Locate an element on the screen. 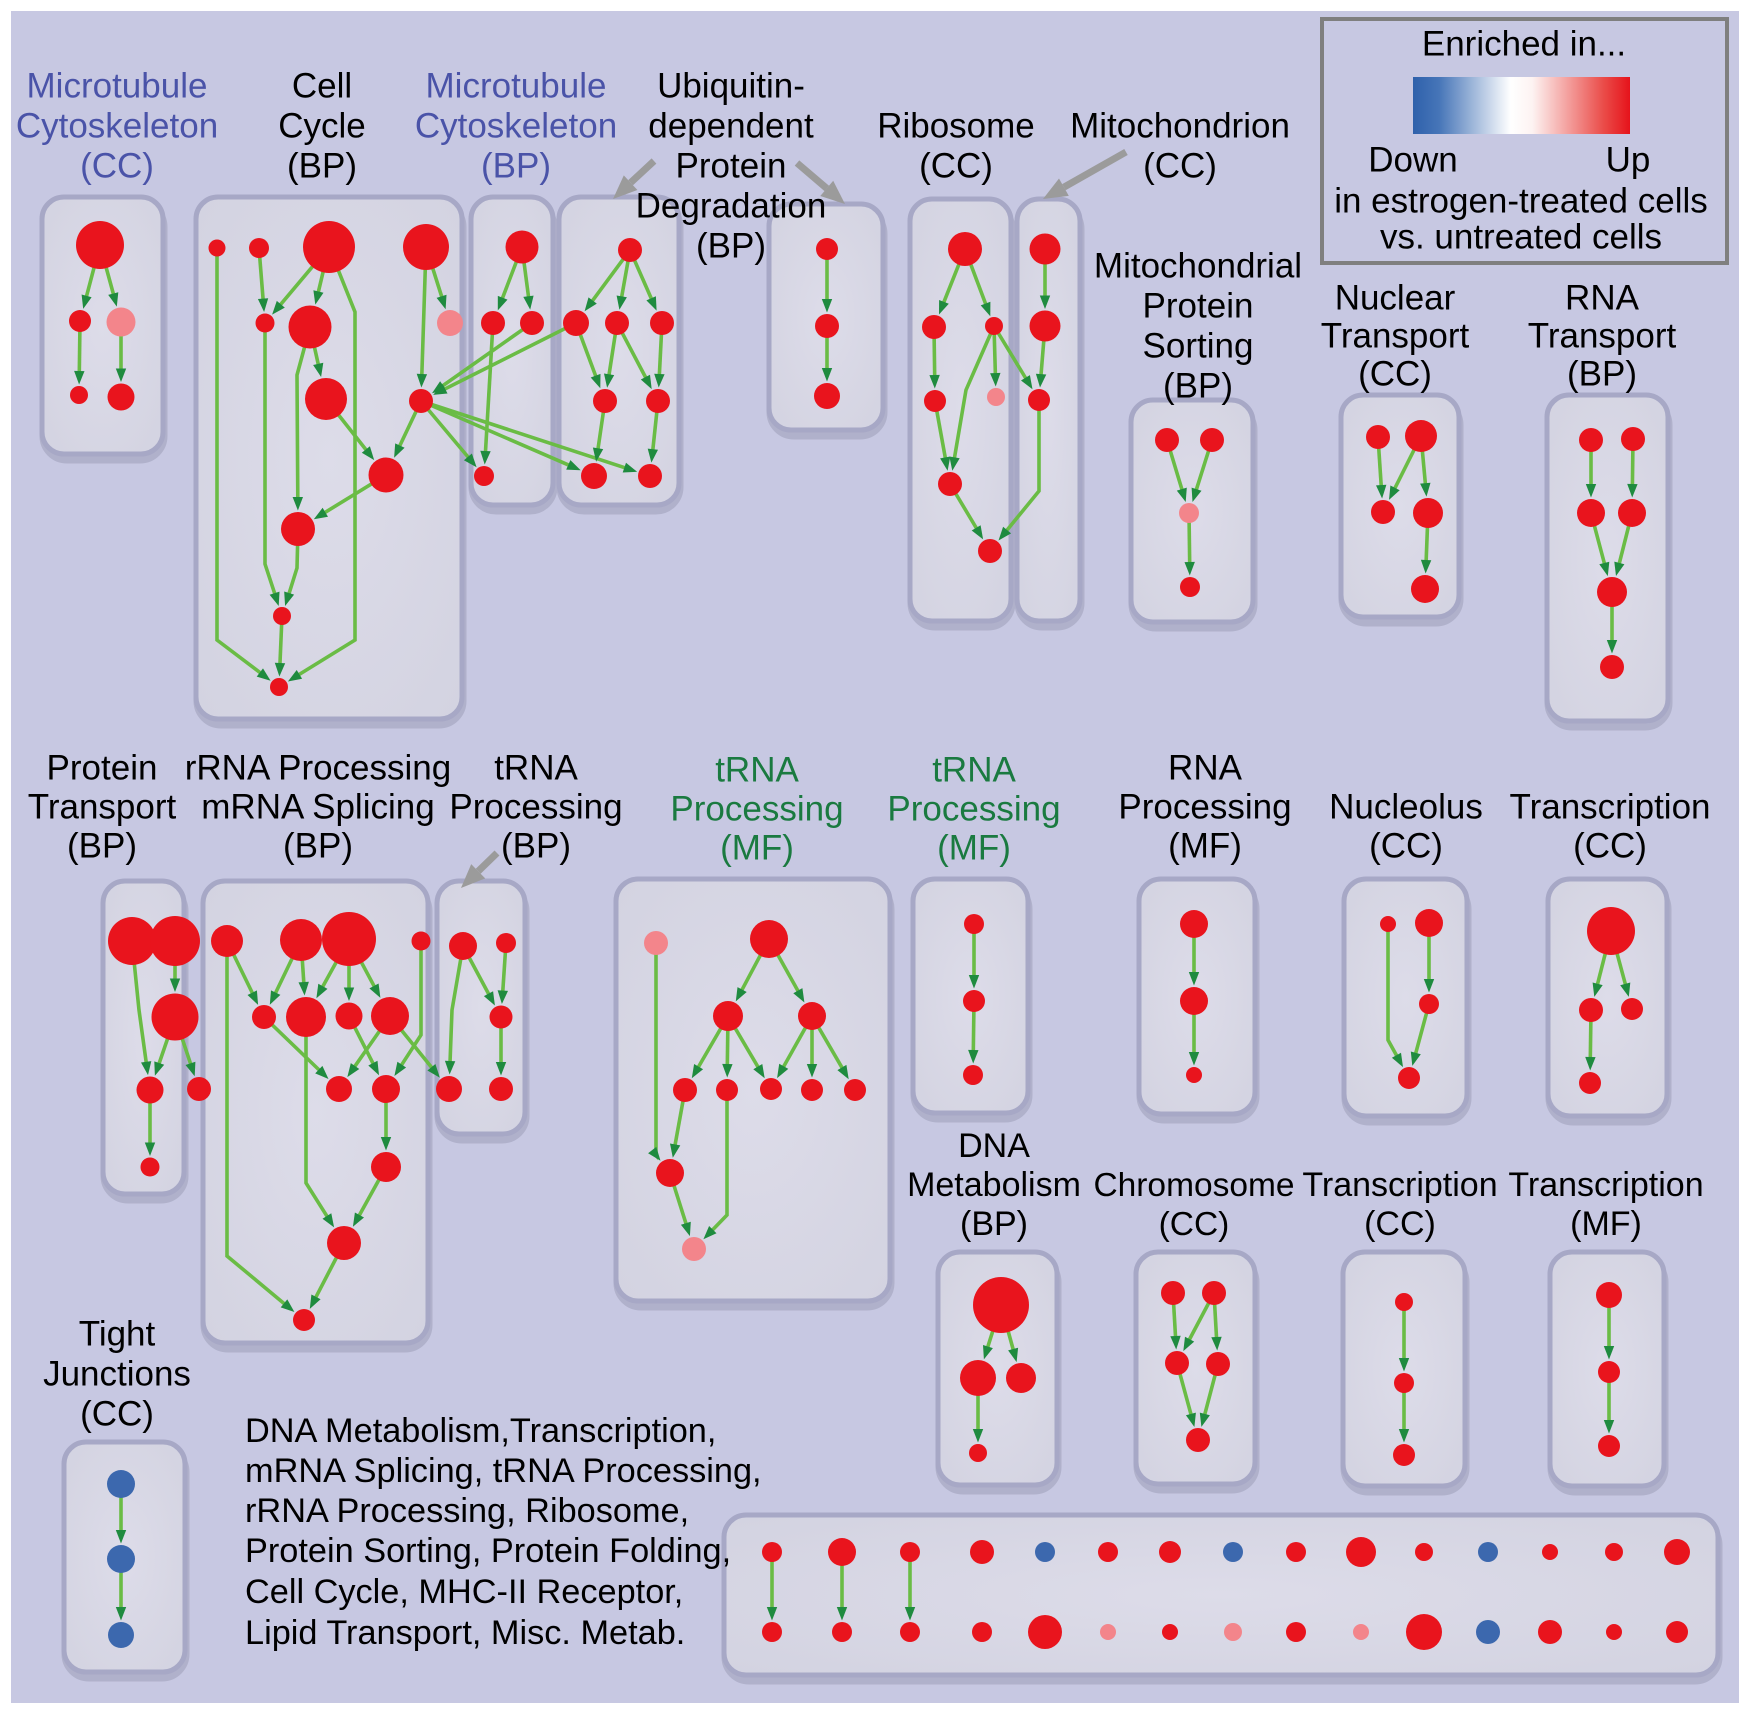 This screenshot has width=1750, height=1715. svg-text: DNA is located at coordinates (994, 1146).